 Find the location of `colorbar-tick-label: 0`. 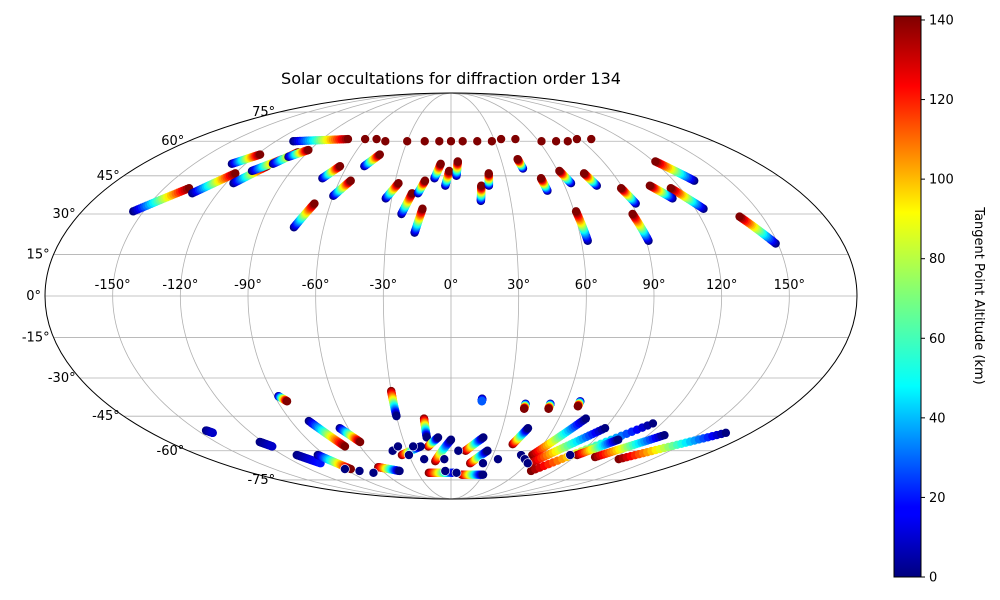

colorbar-tick-label: 0 is located at coordinates (933, 578).